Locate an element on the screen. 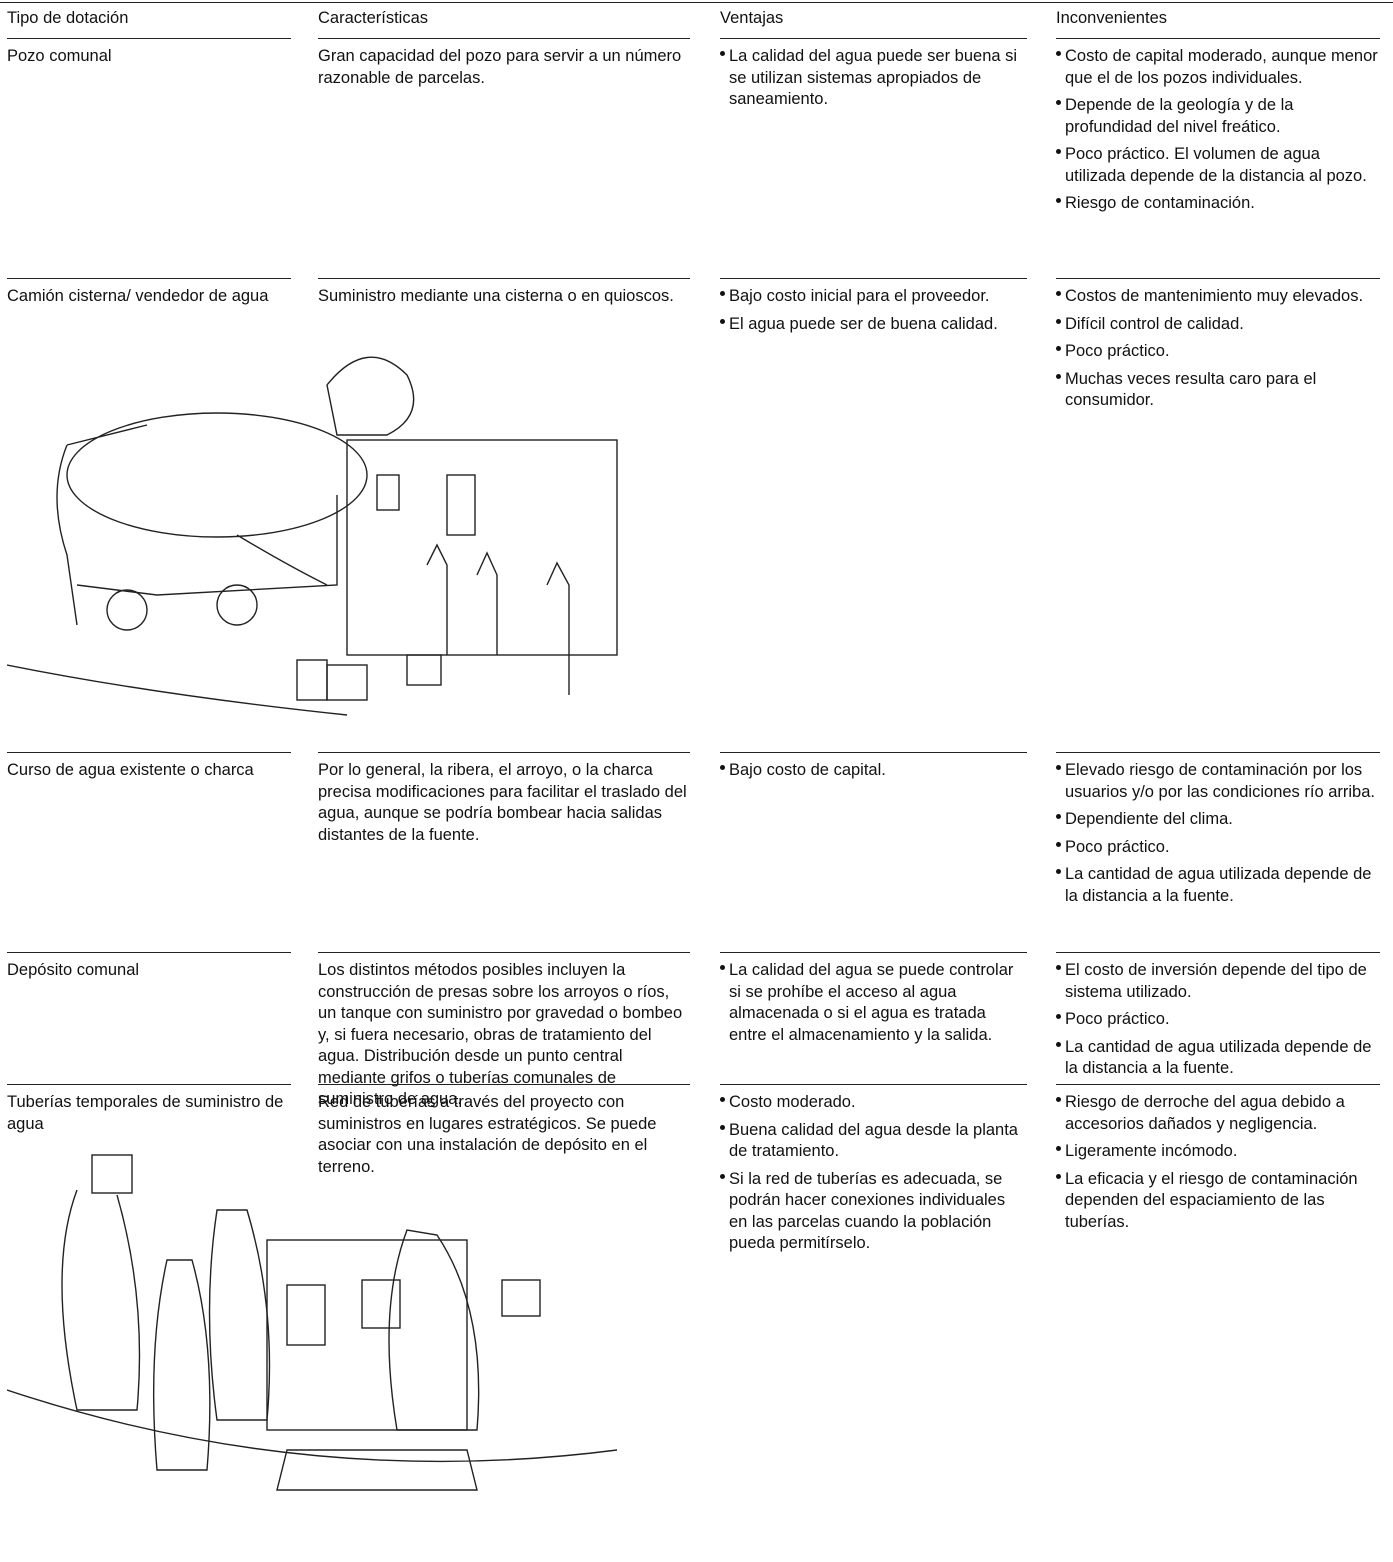  top-rule is located at coordinates (696, 2).